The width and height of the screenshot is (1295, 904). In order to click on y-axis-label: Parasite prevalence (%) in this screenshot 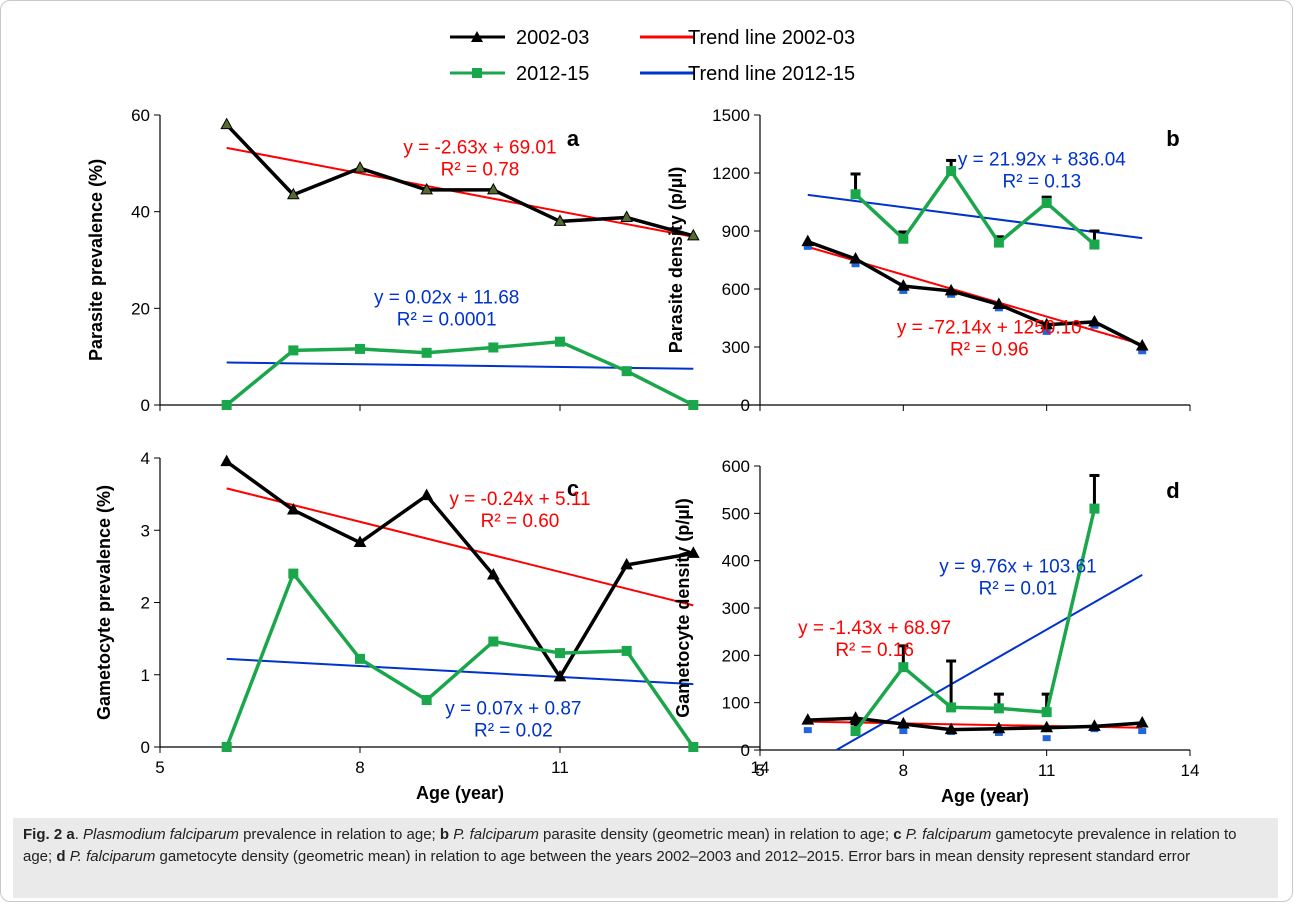, I will do `click(96, 260)`.